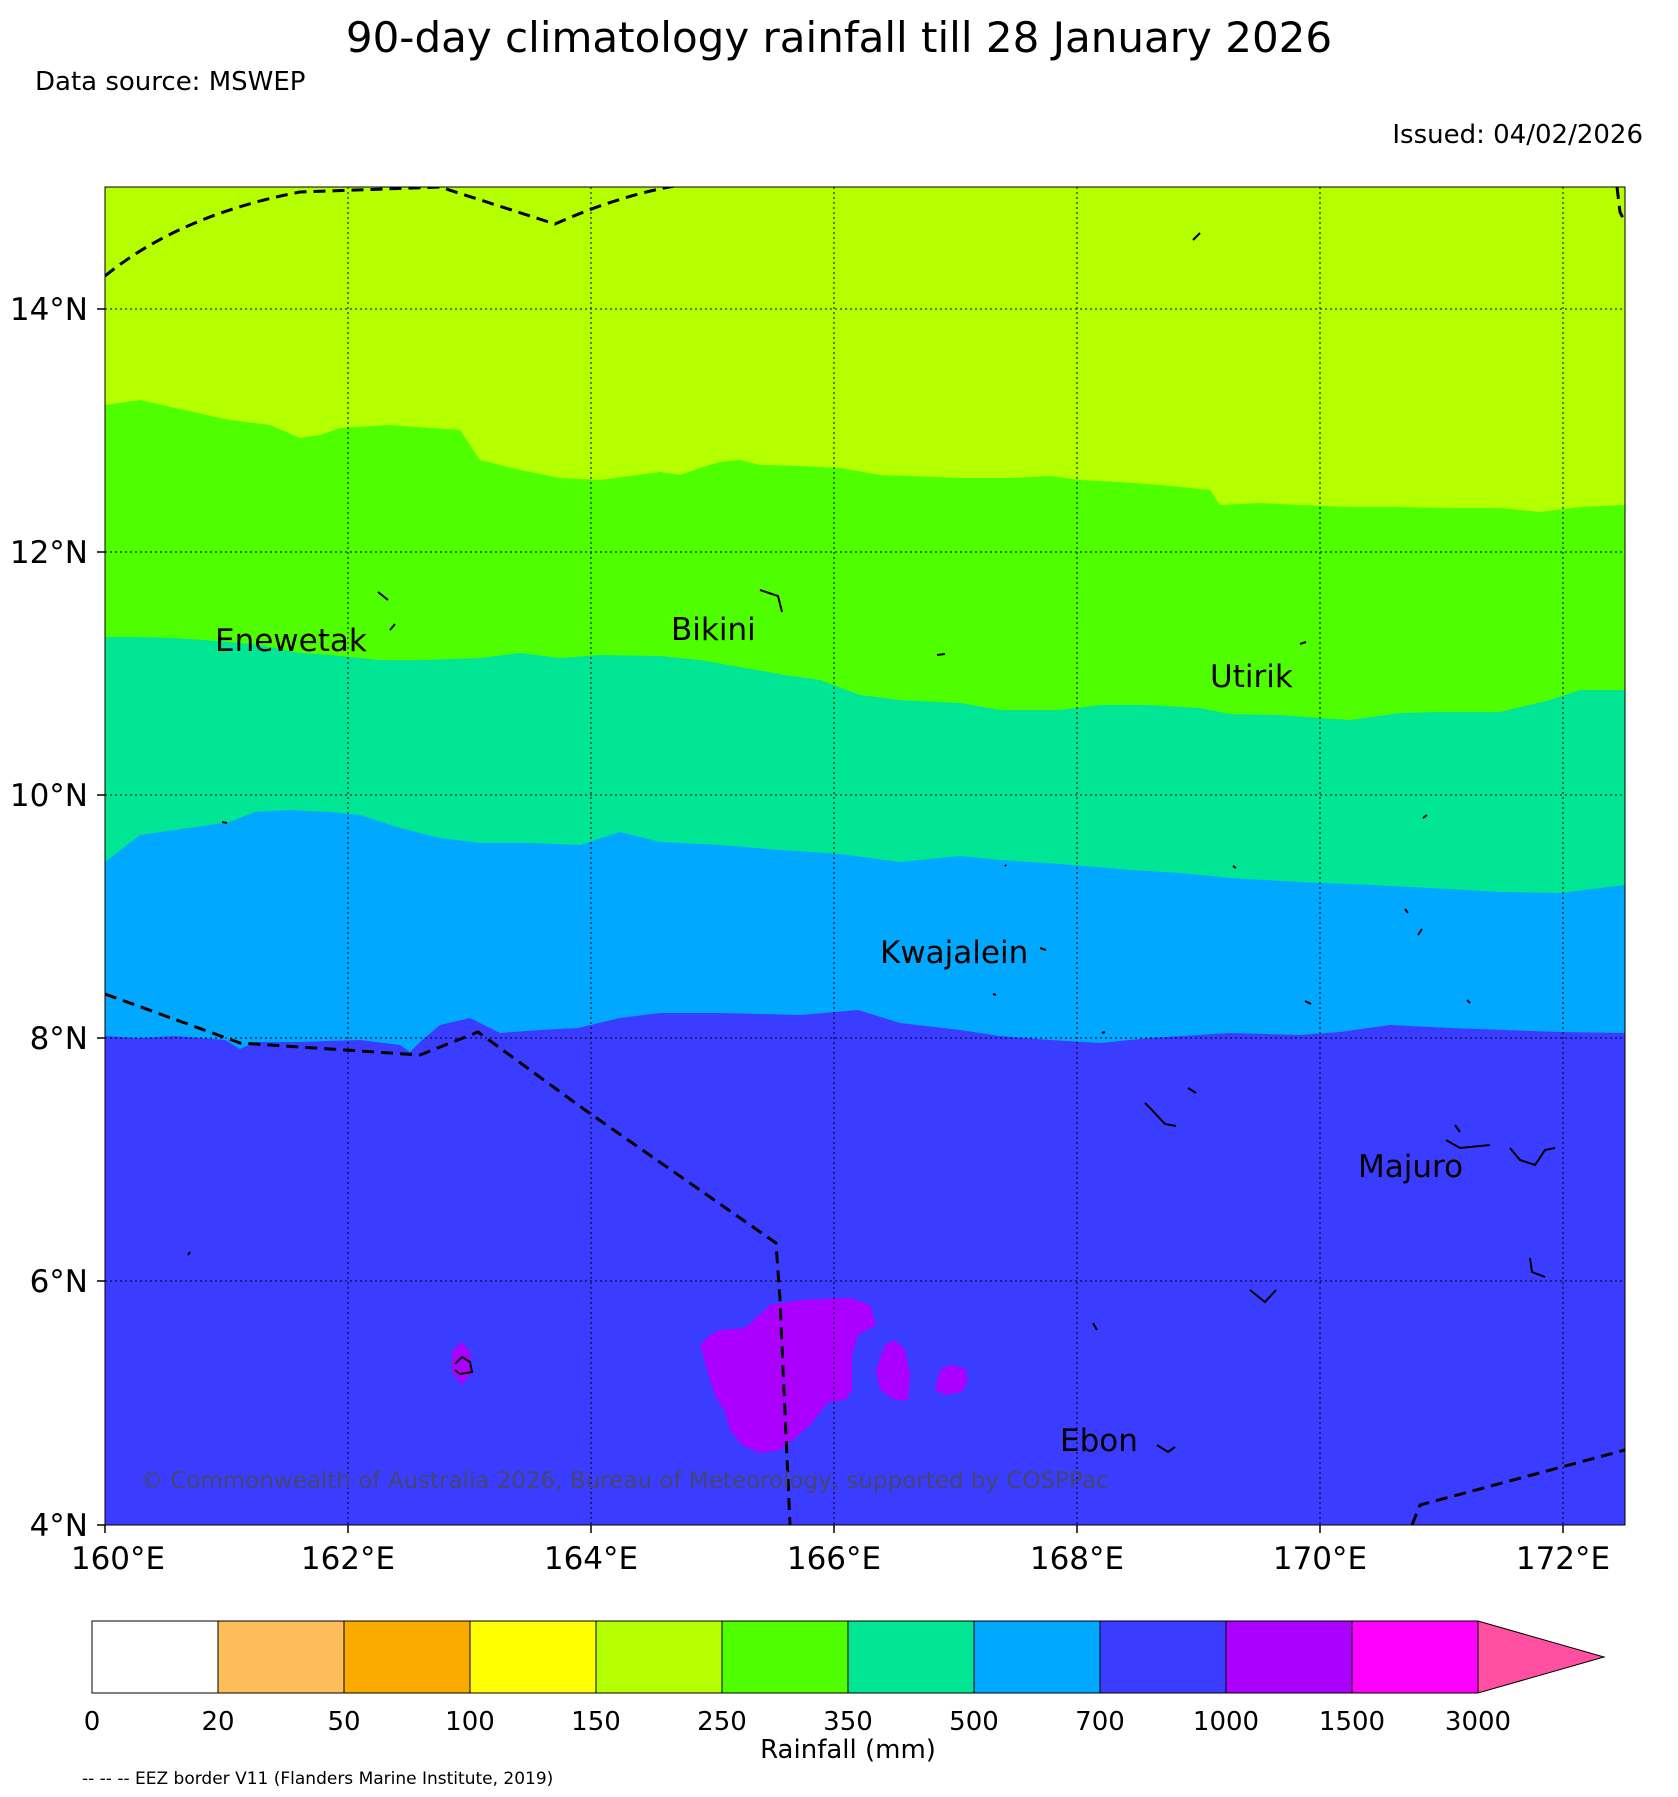  Describe the element at coordinates (1077, 1559) in the screenshot. I see `lon-label-168e: 168°E` at that location.